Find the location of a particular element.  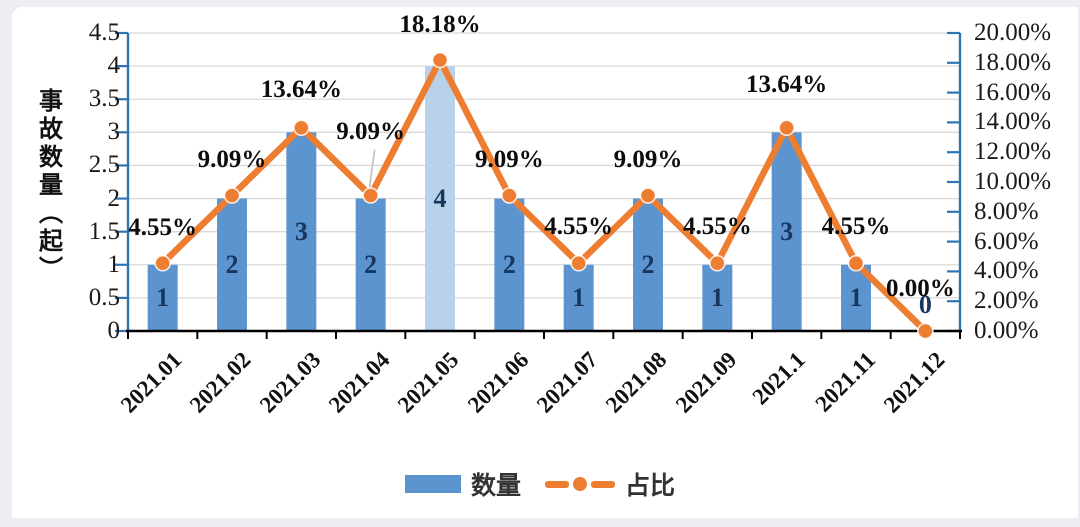

right-axis-tick-label: 8.00% is located at coordinates (1006, 211).